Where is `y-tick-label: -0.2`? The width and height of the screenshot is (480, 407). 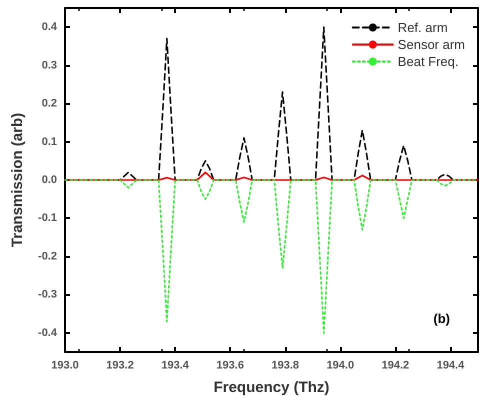
y-tick-label: -0.2 is located at coordinates (47, 256).